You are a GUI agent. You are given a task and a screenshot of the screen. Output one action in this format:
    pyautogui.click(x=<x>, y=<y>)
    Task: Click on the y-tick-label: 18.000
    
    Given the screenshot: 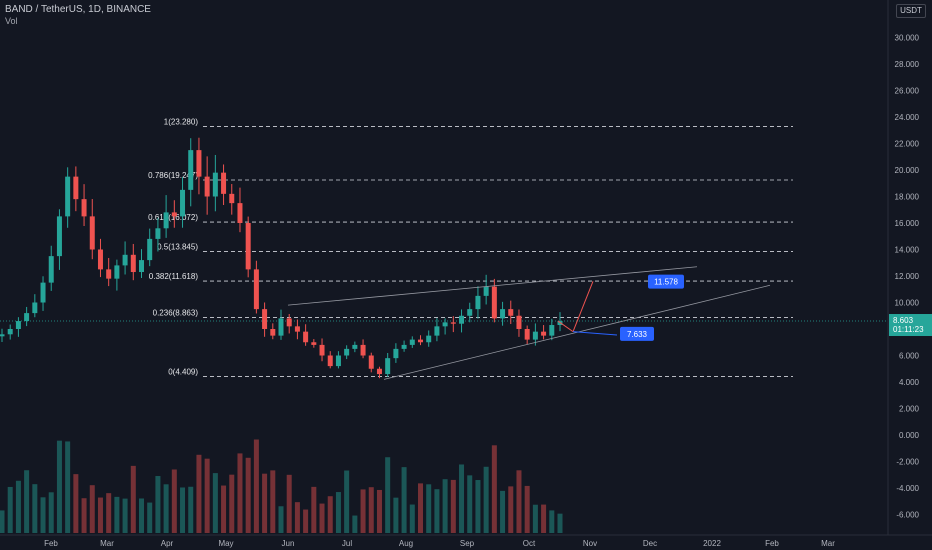 What is the action you would take?
    pyautogui.click(x=907, y=197)
    